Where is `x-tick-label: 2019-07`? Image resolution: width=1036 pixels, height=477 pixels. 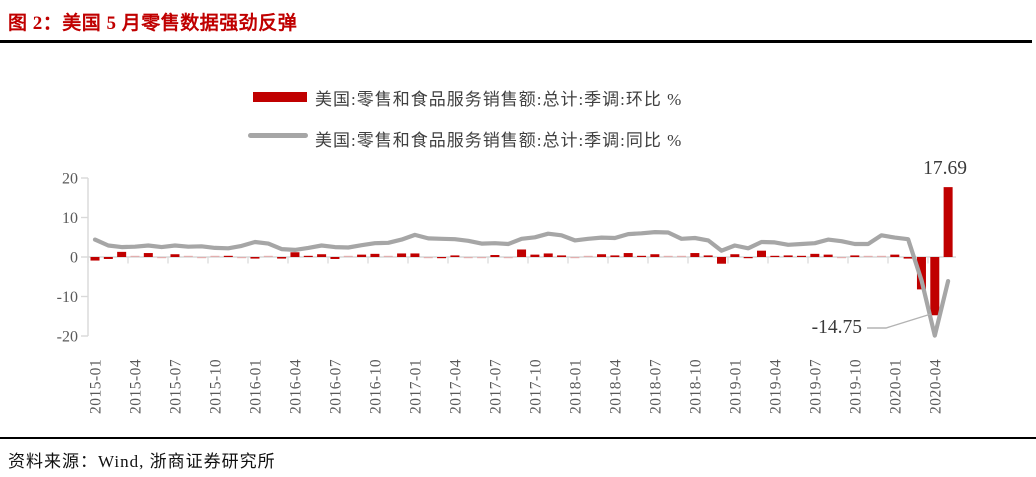
x-tick-label: 2019-07 is located at coordinates (816, 386).